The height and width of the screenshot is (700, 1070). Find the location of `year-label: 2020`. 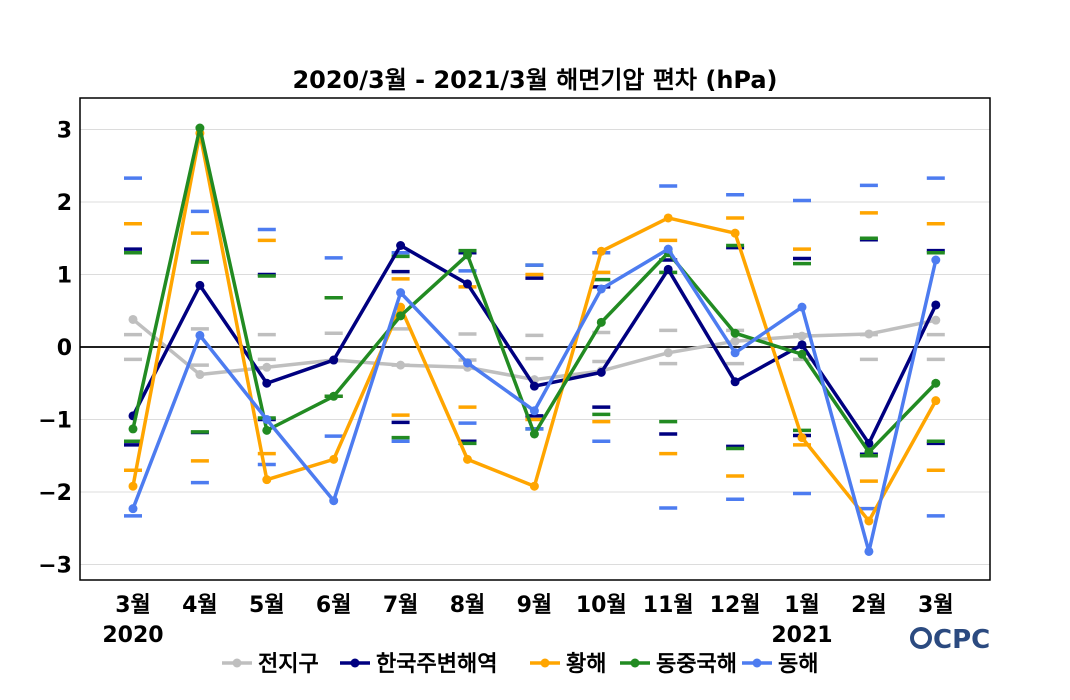

year-label: 2020 is located at coordinates (132, 635).